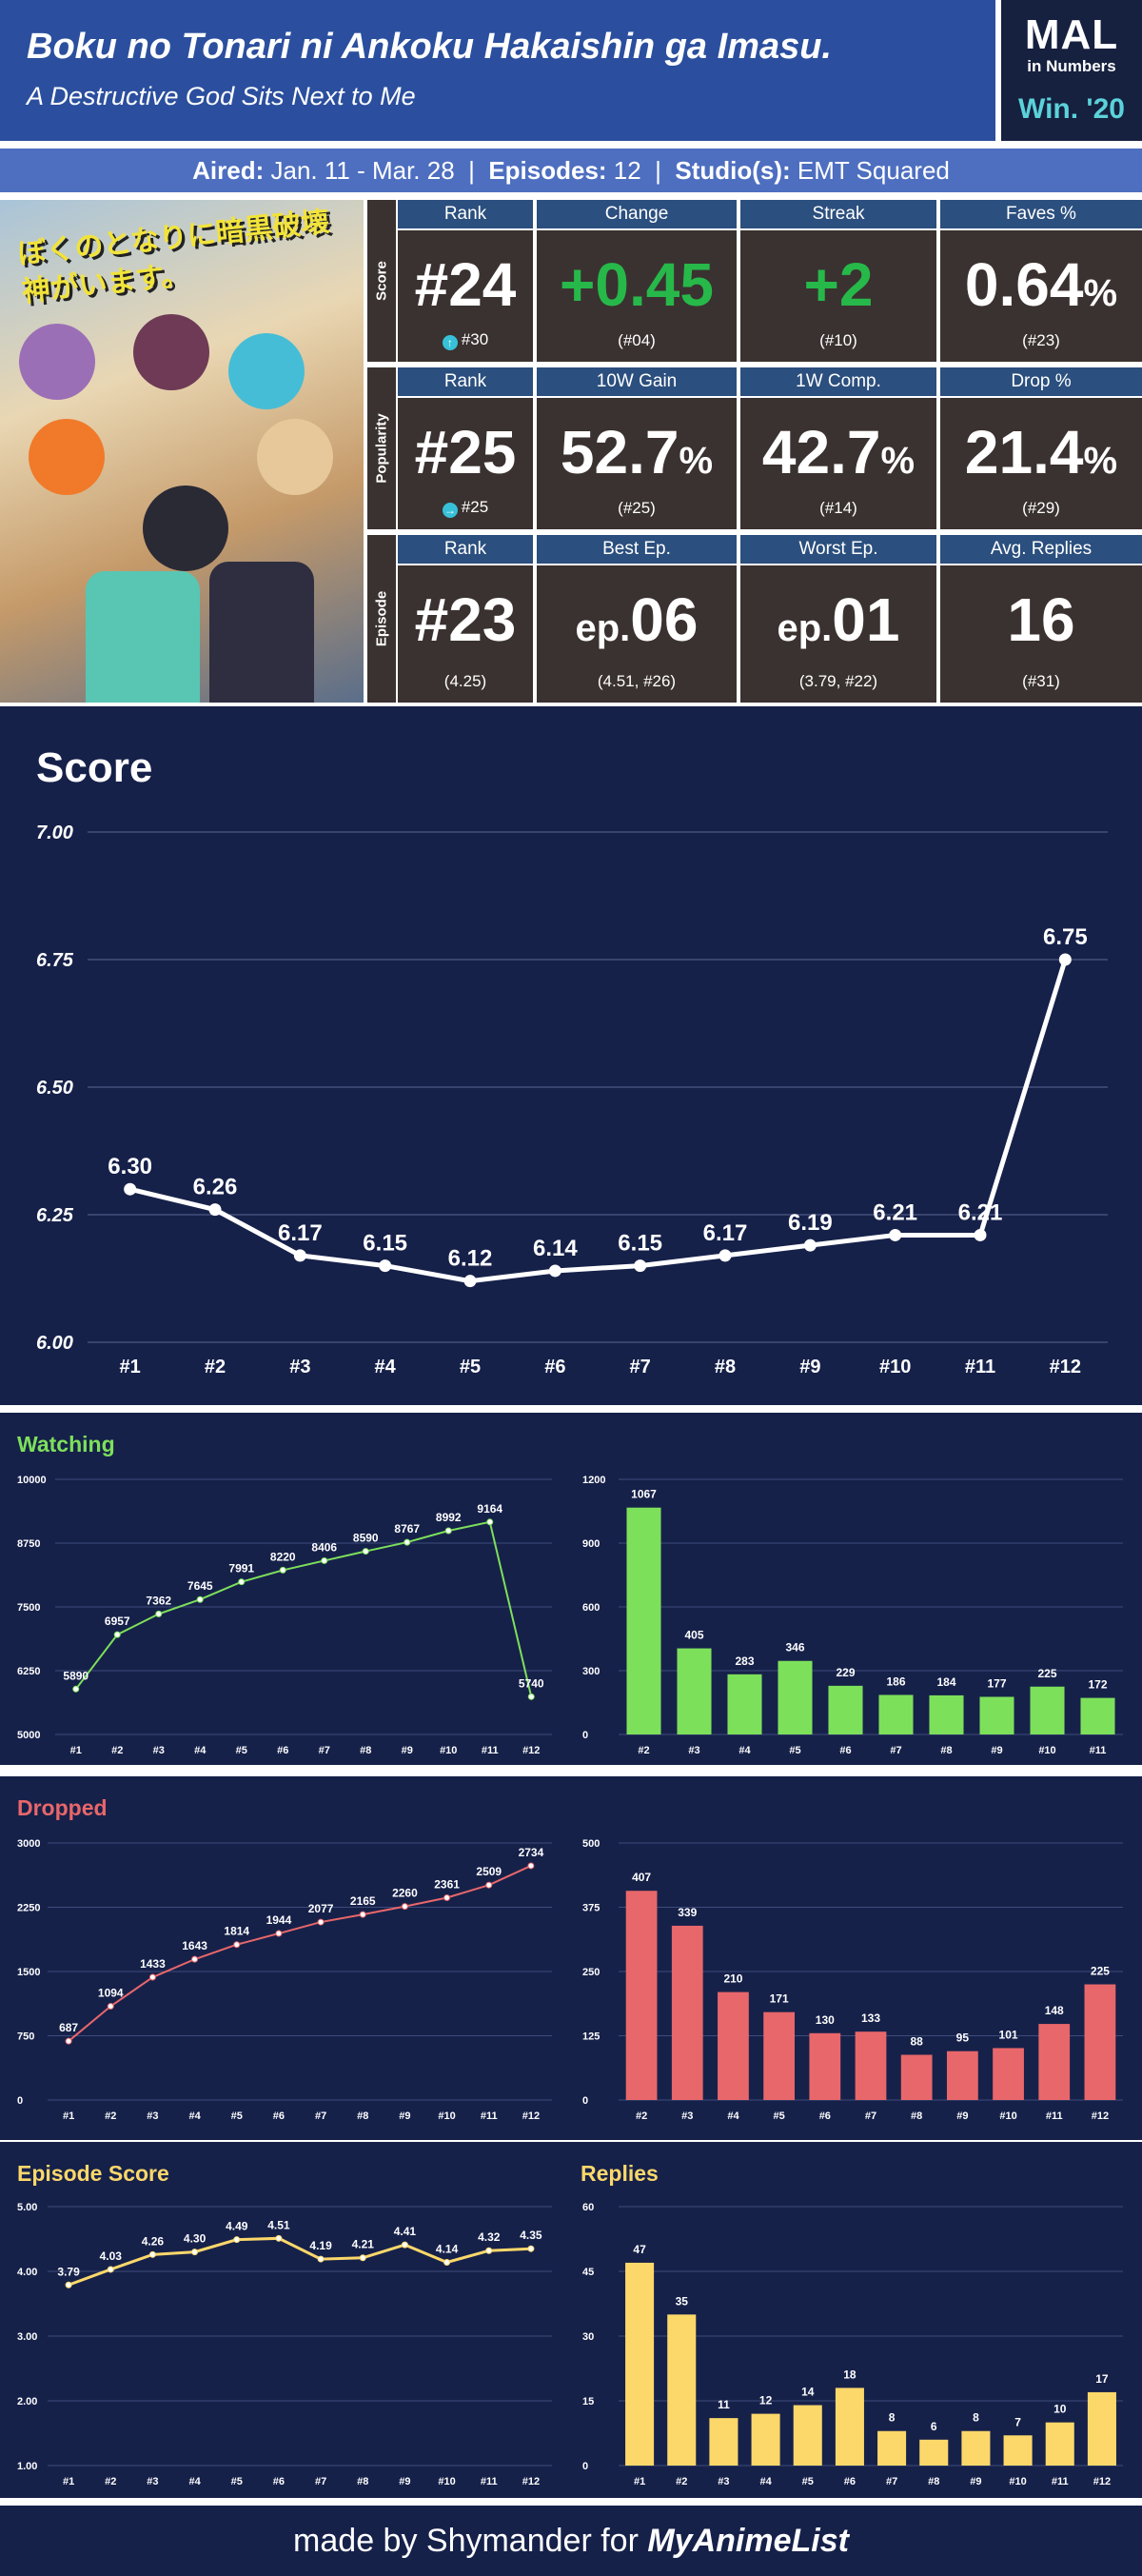 This screenshot has width=1142, height=2576. What do you see at coordinates (845, 1673) in the screenshot?
I see `data-label: 229` at bounding box center [845, 1673].